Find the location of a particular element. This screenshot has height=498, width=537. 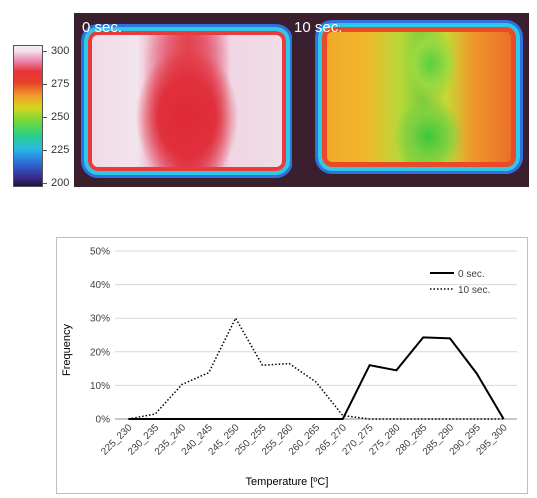

series-layer is located at coordinates (316, 368).